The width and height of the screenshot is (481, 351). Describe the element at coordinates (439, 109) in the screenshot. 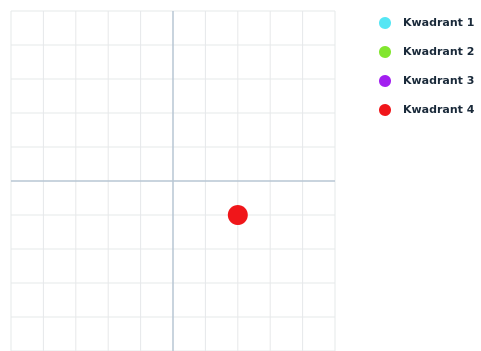

I see `legend-label: Kwadrant 4` at that location.